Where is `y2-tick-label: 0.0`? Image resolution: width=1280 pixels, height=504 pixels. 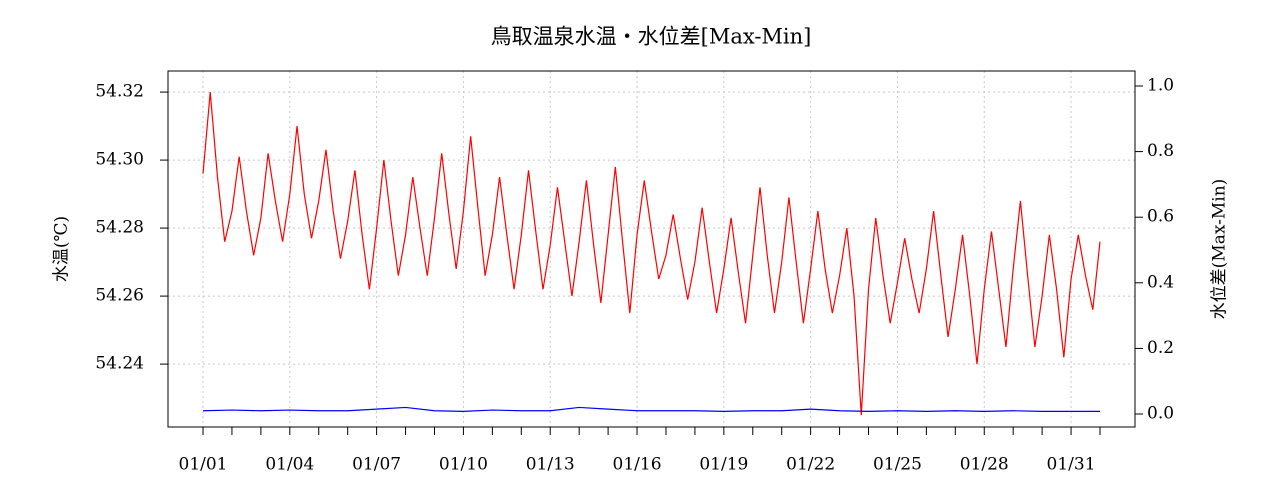
y2-tick-label: 0.0 is located at coordinates (1160, 414).